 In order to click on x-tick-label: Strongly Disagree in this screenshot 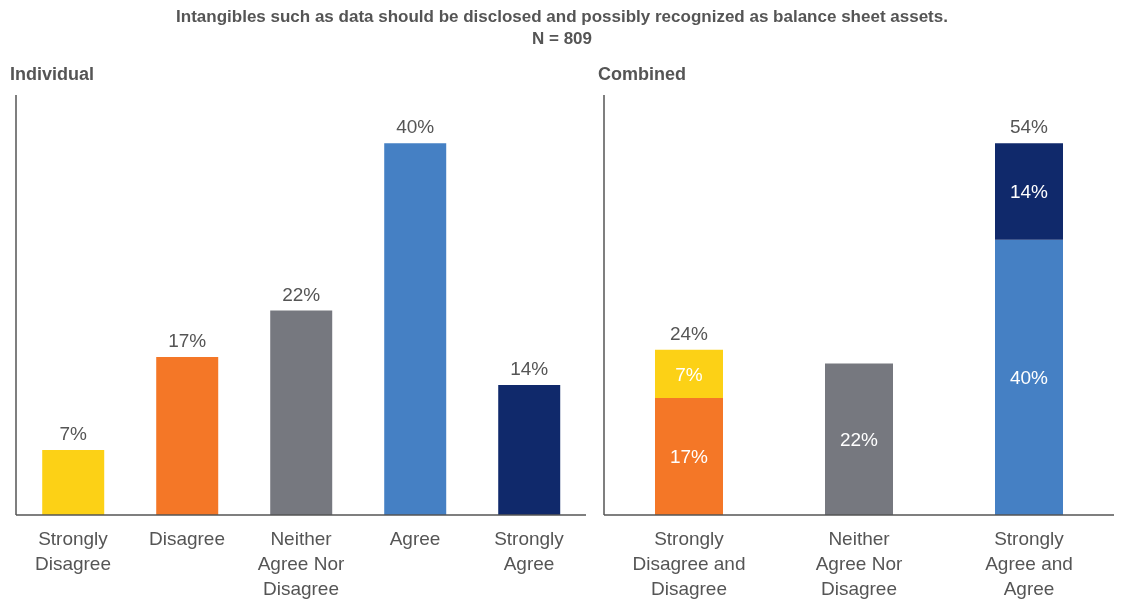, I will do `click(73, 551)`.